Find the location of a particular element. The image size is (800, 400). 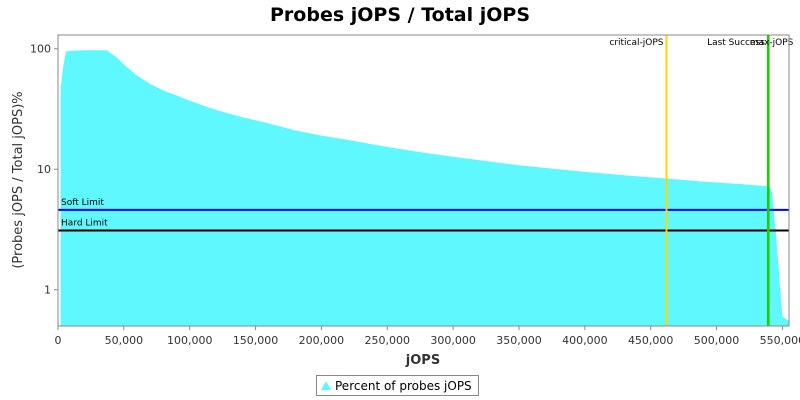

legend: Percent of probes jOPS is located at coordinates (397, 385).